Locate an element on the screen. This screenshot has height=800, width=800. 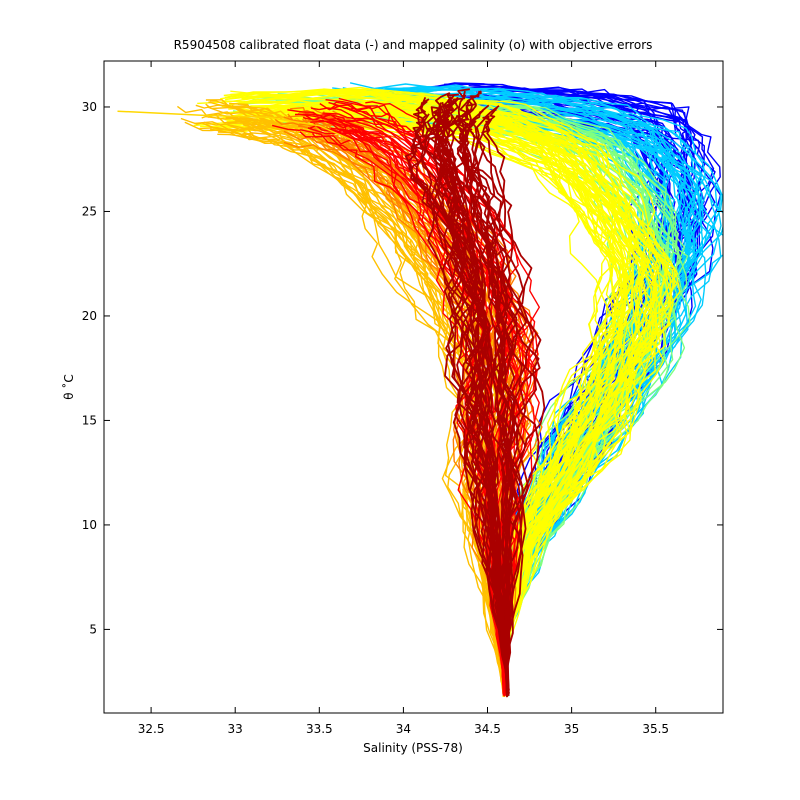
x-tick-label: 34.5 is located at coordinates (487, 729).